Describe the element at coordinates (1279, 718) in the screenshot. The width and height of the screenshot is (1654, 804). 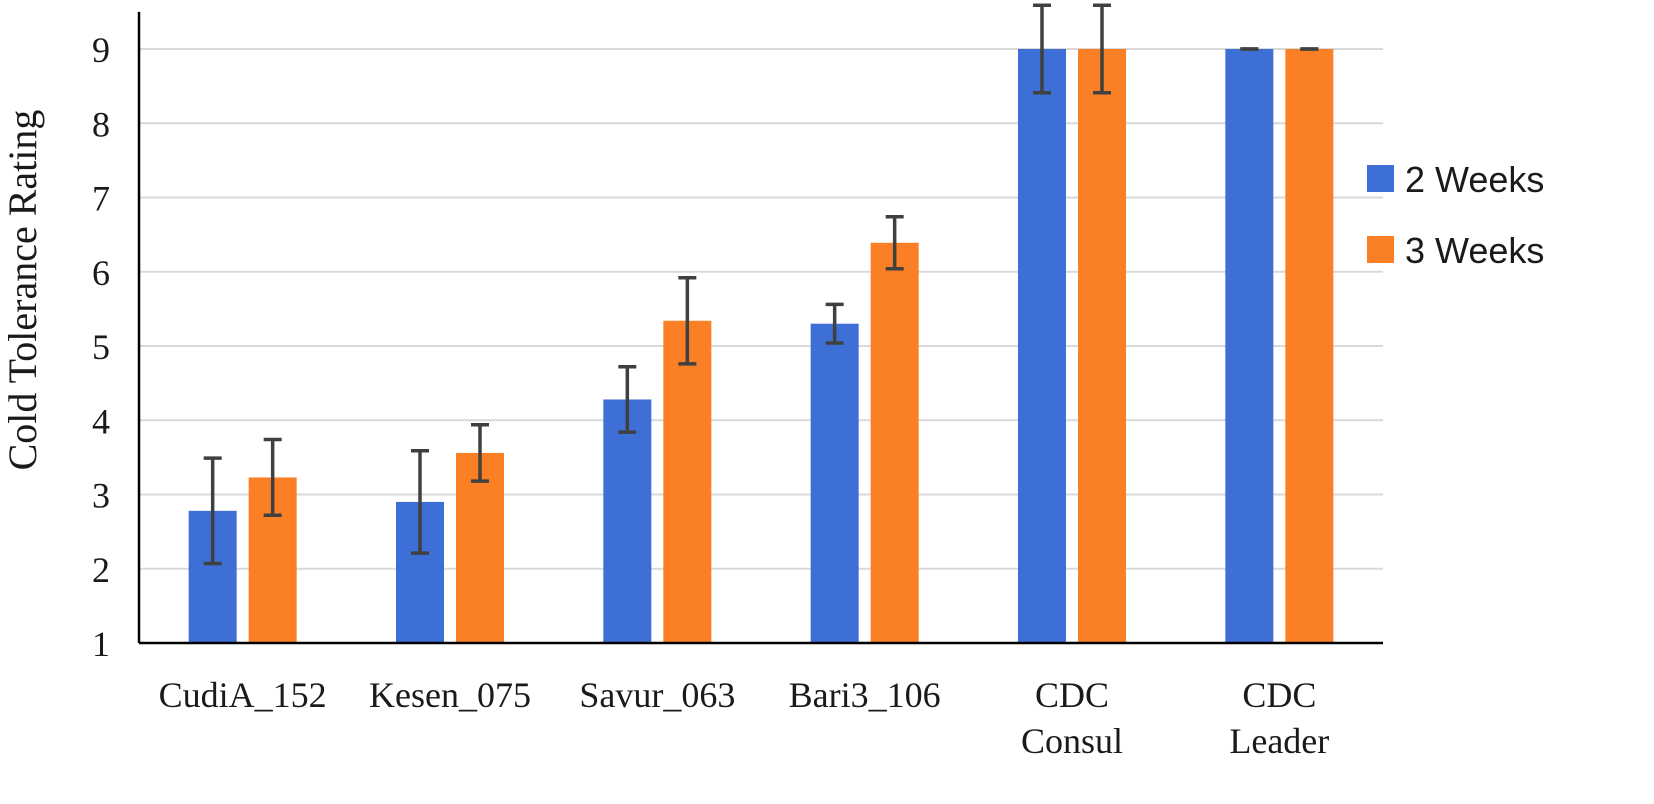
I see `x-tick-label-cdc-leader: CDC Leader` at that location.